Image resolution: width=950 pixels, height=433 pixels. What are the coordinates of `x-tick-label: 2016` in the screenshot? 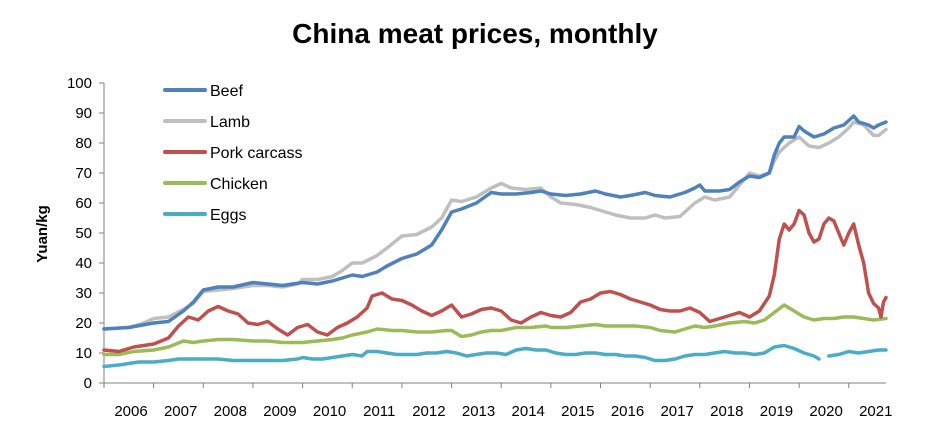 It's located at (627, 411).